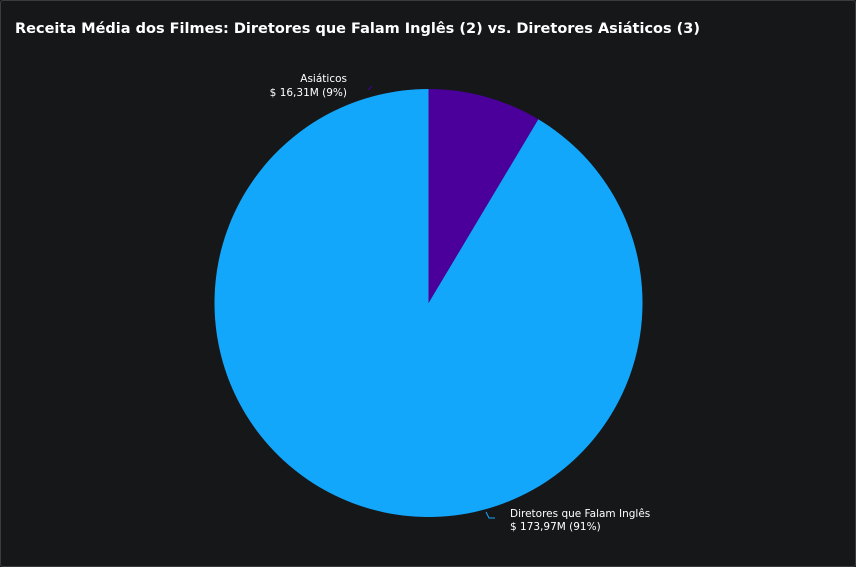  Describe the element at coordinates (308, 93) in the screenshot. I see `slice-value-label-1: $ 16,31M (9%)` at that location.